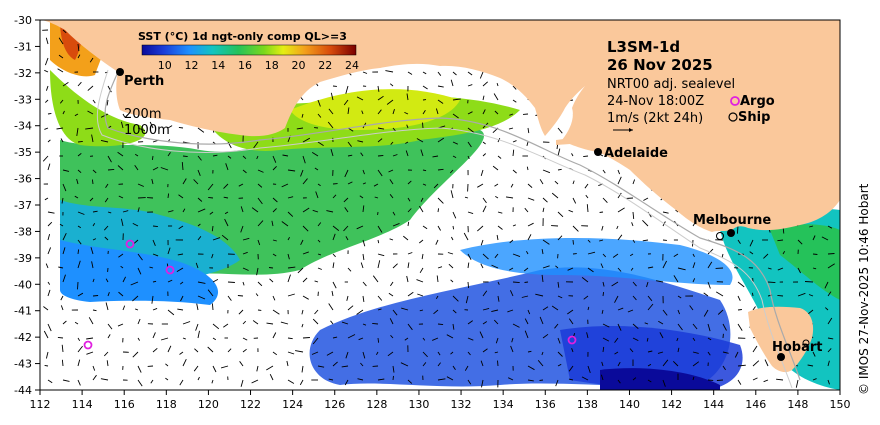 The image size is (880, 425). Describe the element at coordinates (806, 343) in the screenshot. I see `ship-icon` at that location.